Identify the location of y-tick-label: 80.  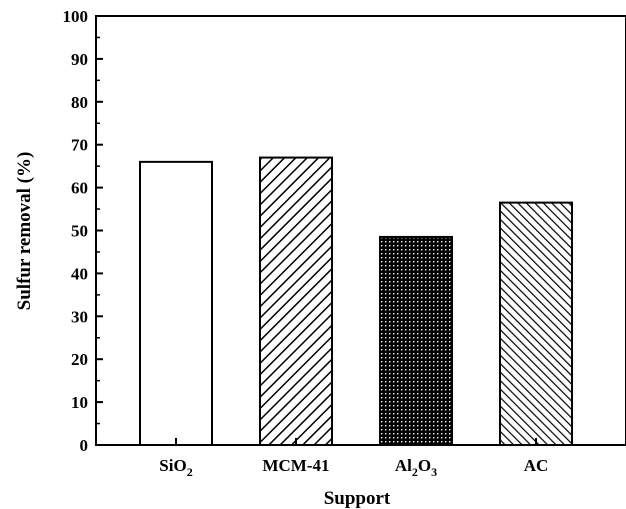
(79, 102).